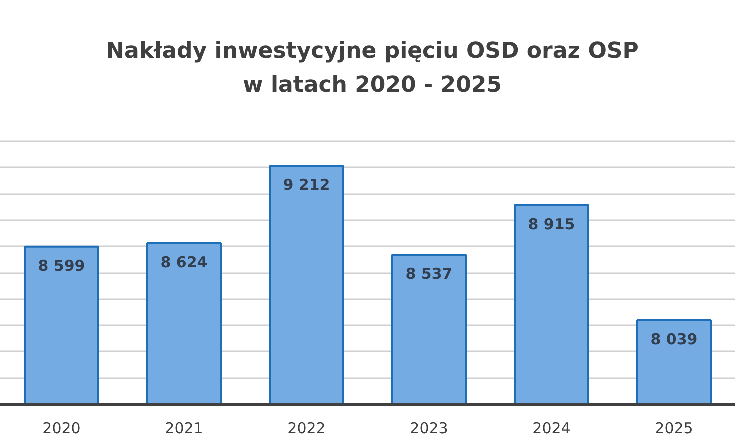 The height and width of the screenshot is (444, 741). What do you see at coordinates (307, 429) in the screenshot?
I see `x-tick-label: 2022` at bounding box center [307, 429].